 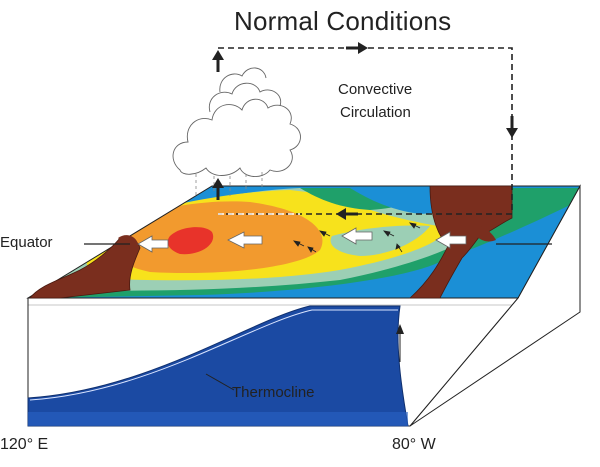 What do you see at coordinates (236, 122) in the screenshot?
I see `convective-cloud` at bounding box center [236, 122].